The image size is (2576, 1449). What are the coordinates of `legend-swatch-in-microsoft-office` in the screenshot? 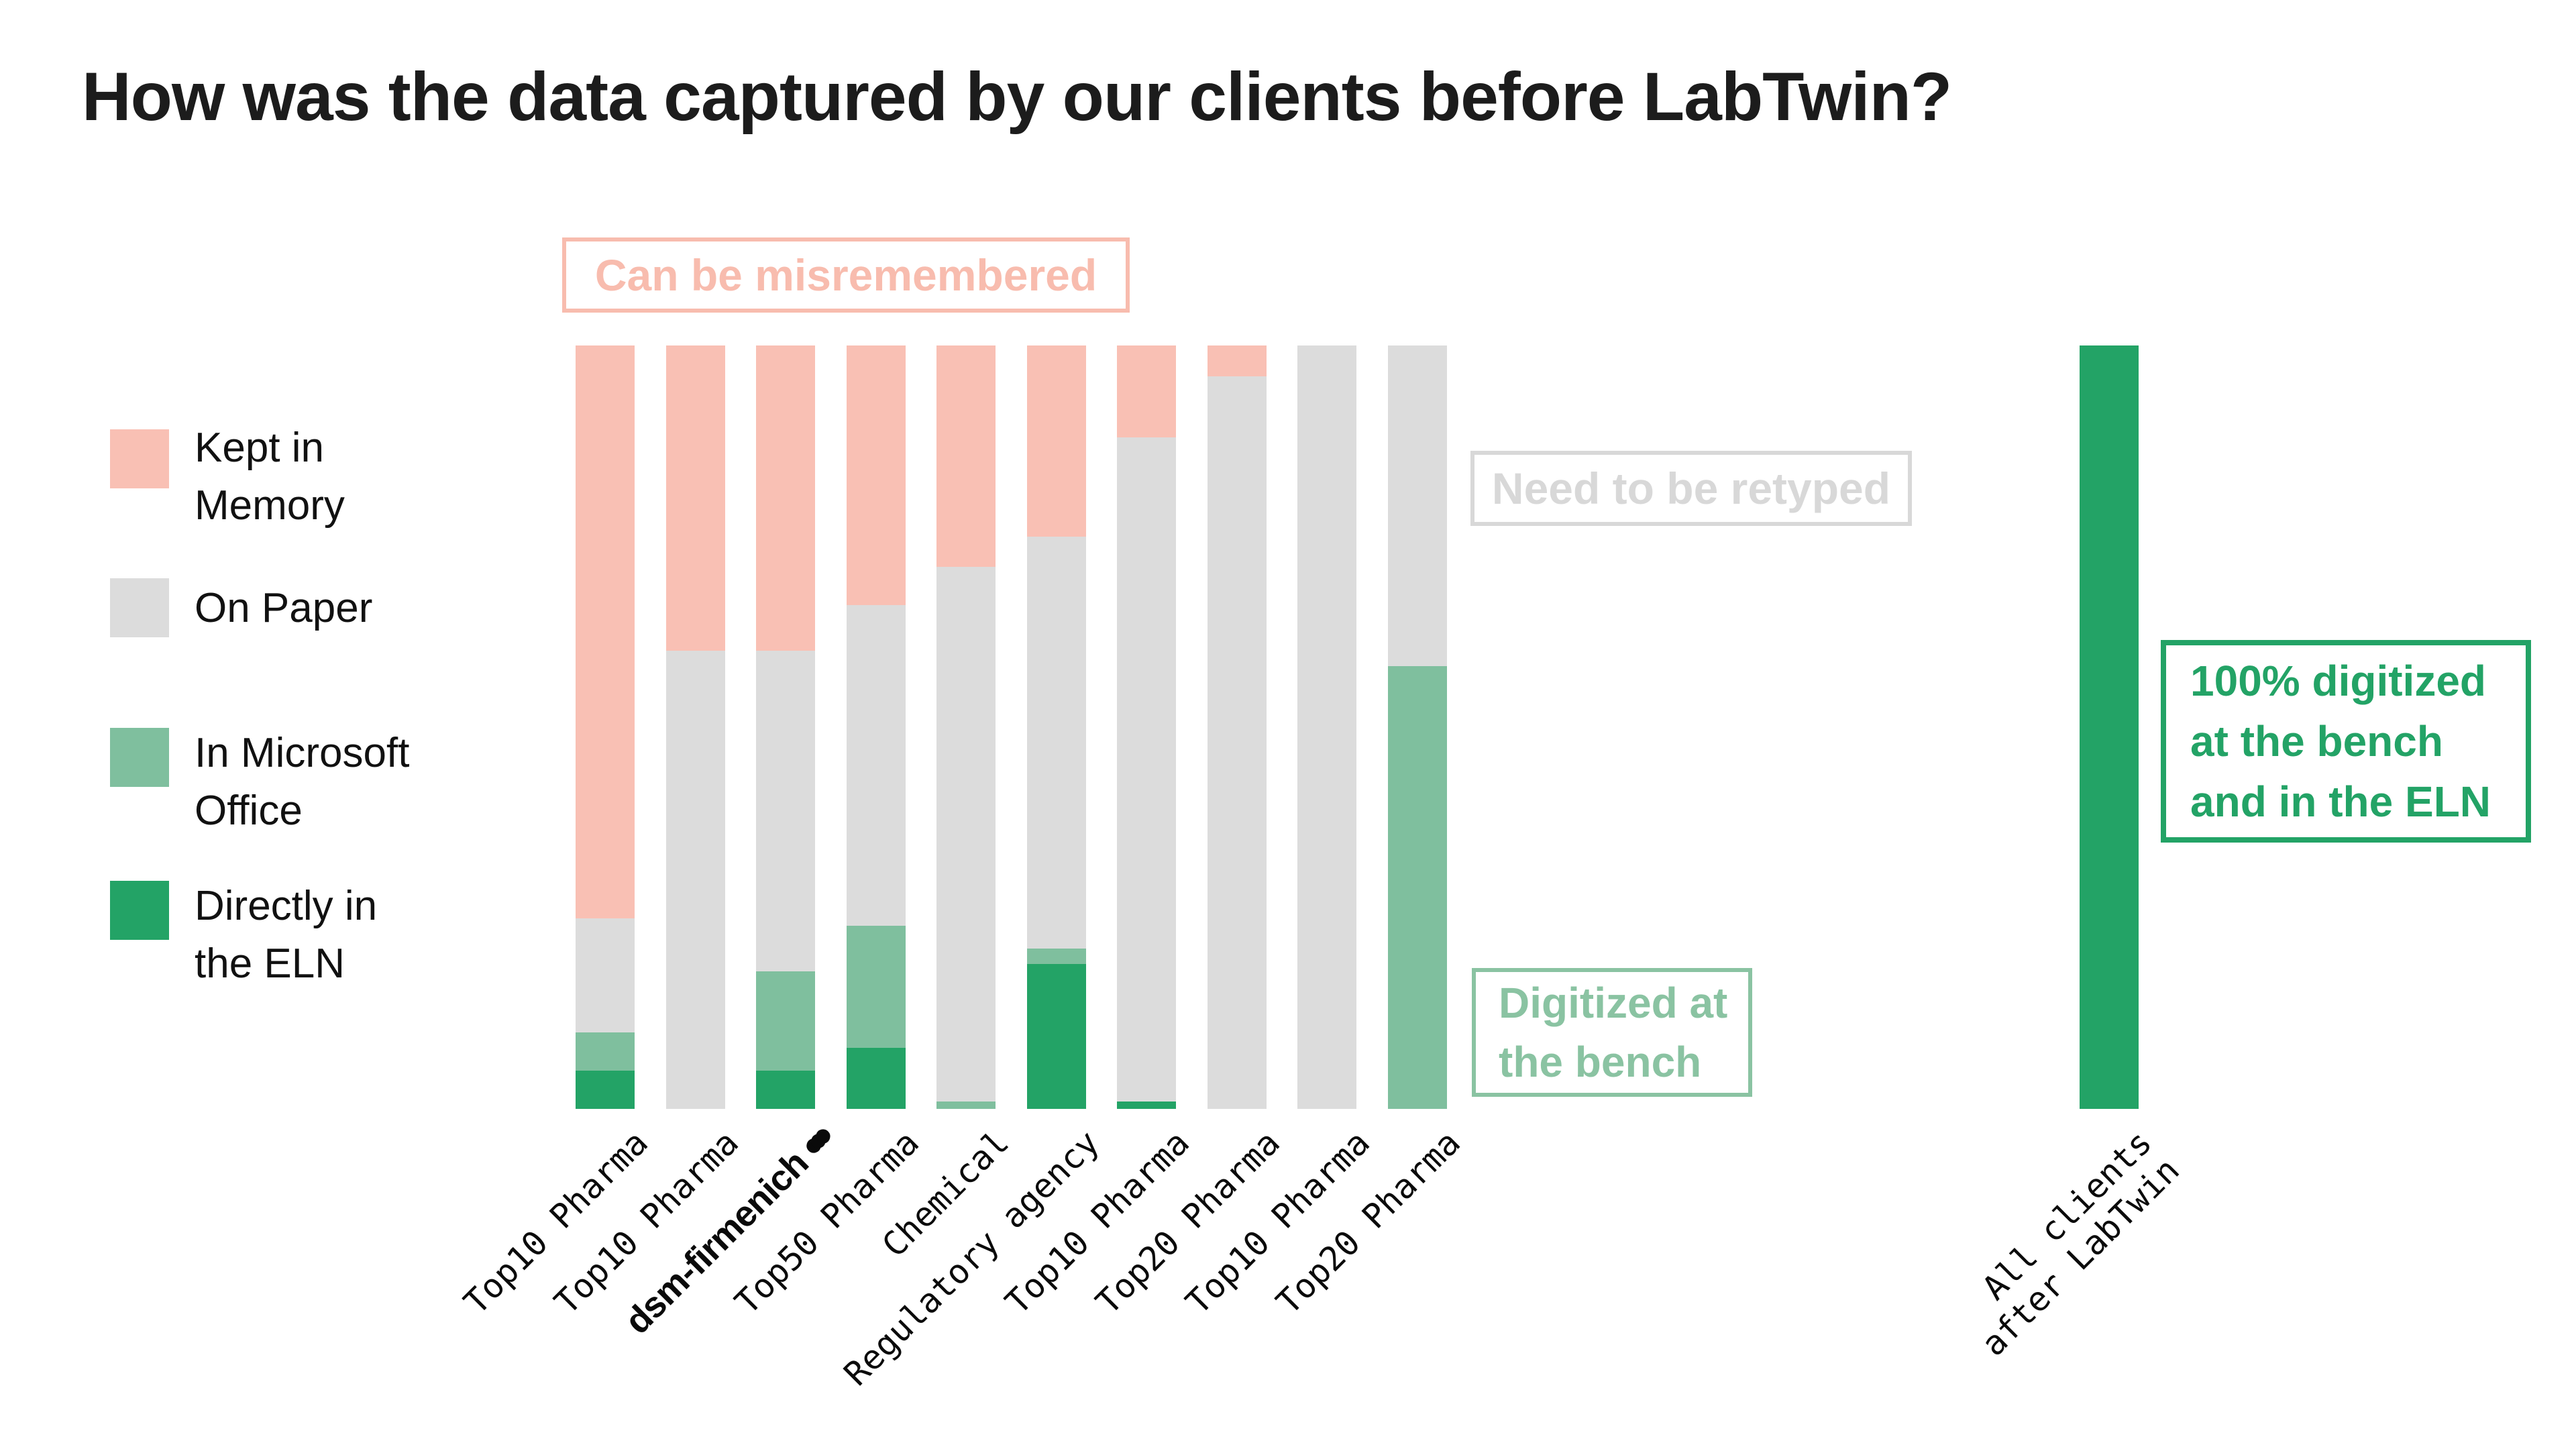 It's located at (139, 757).